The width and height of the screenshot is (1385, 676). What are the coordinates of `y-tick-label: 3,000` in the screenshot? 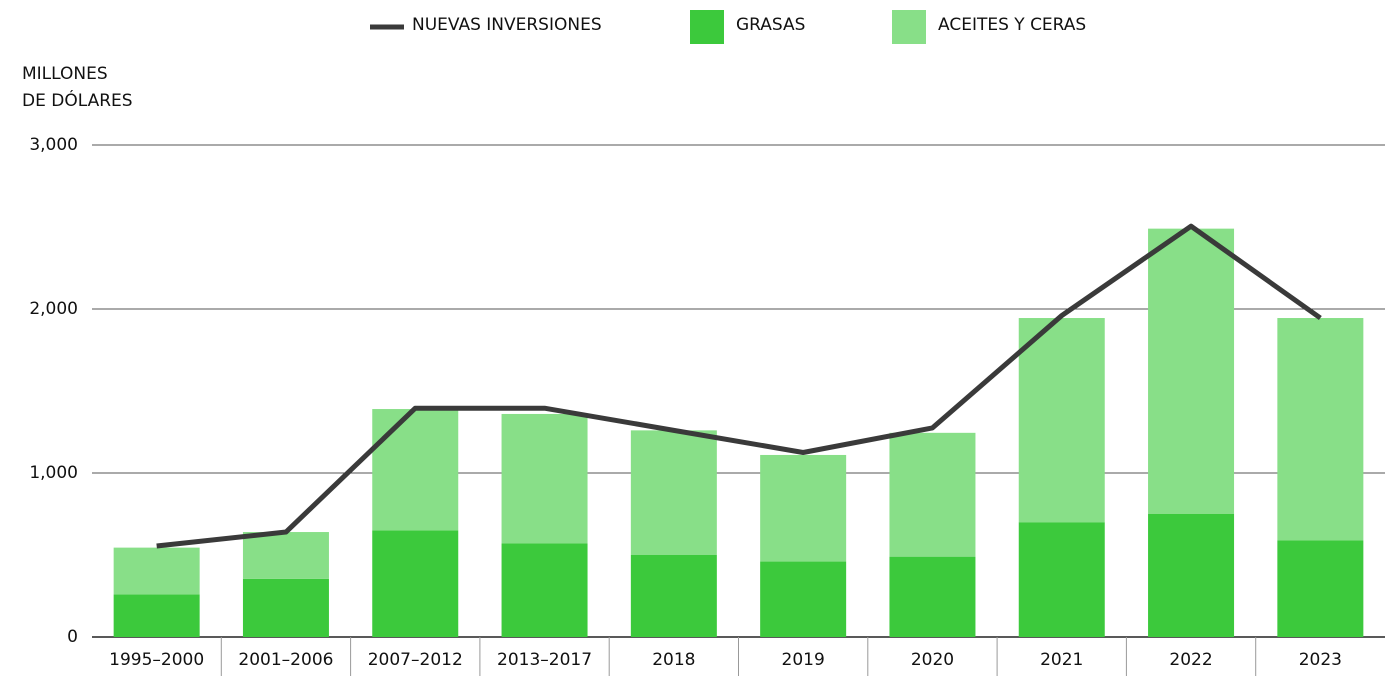 It's located at (53, 145).